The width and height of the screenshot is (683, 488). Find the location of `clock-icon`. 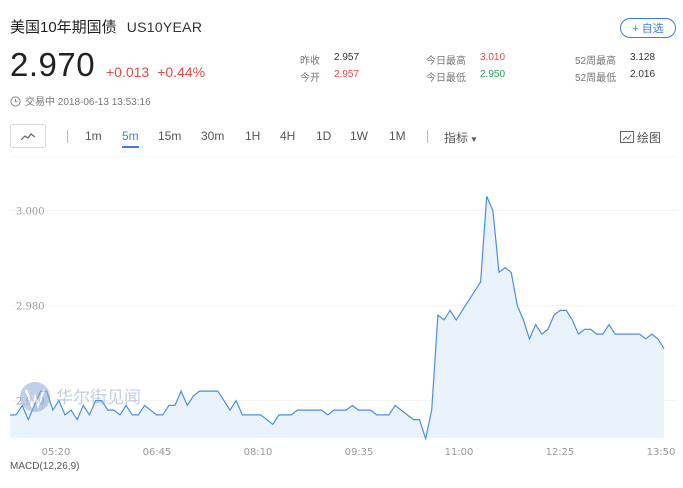

clock-icon is located at coordinates (15, 101).